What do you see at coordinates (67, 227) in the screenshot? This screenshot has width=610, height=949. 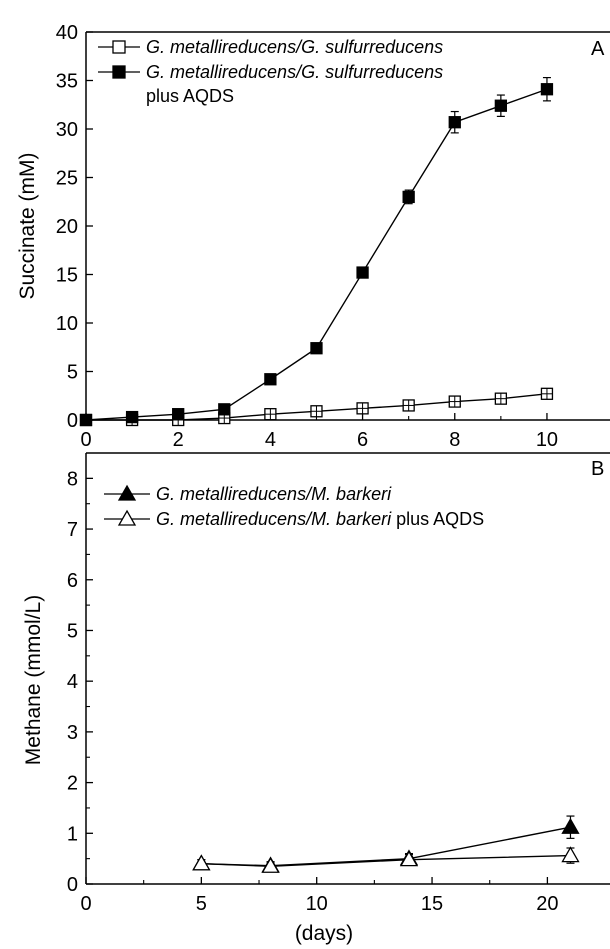 I see `y-tick-label: 20` at bounding box center [67, 227].